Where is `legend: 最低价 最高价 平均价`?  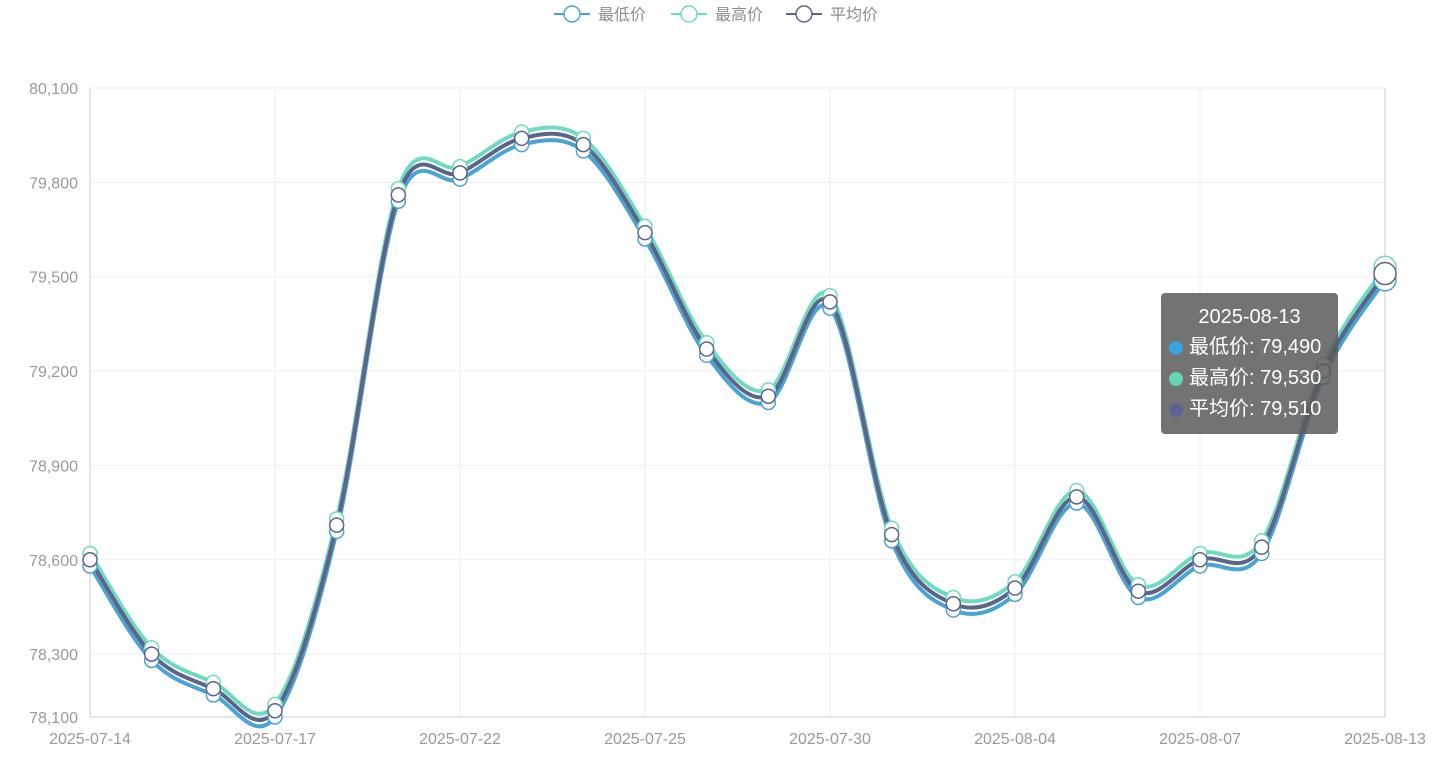 legend: 最低价 最高价 平均价 is located at coordinates (716, 14).